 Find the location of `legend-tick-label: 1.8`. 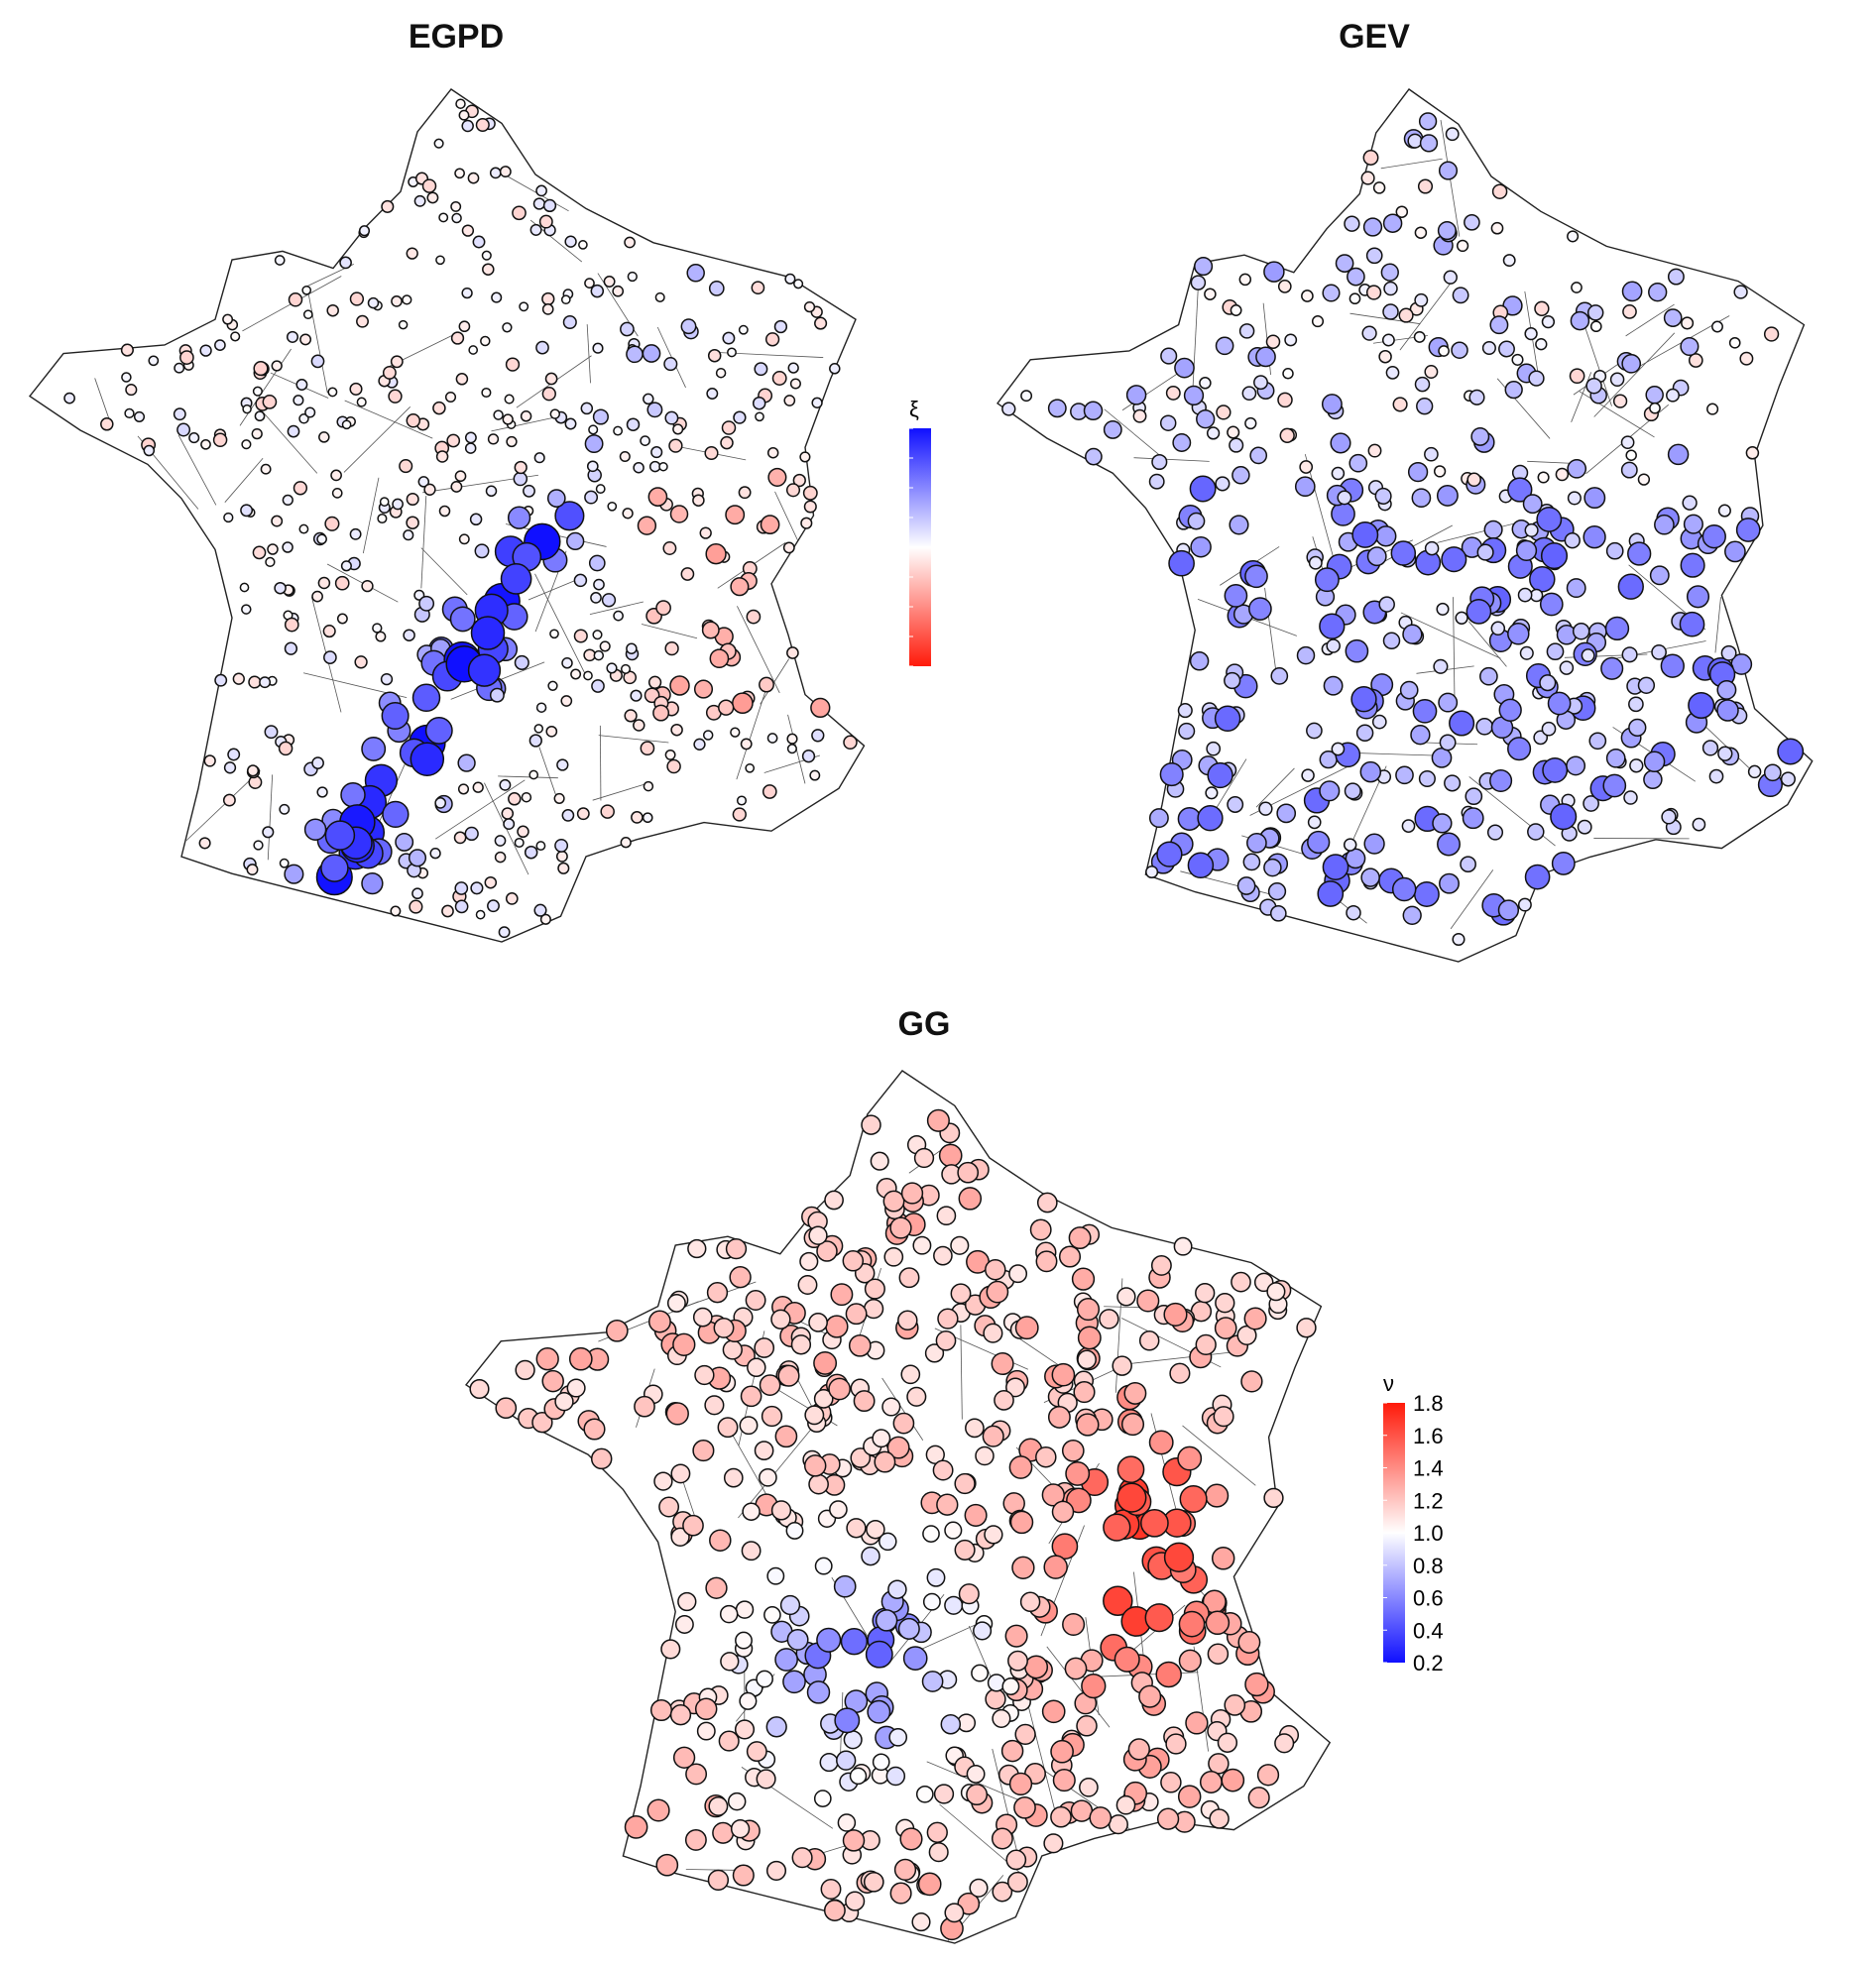

legend-tick-label: 1.8 is located at coordinates (1428, 1403).